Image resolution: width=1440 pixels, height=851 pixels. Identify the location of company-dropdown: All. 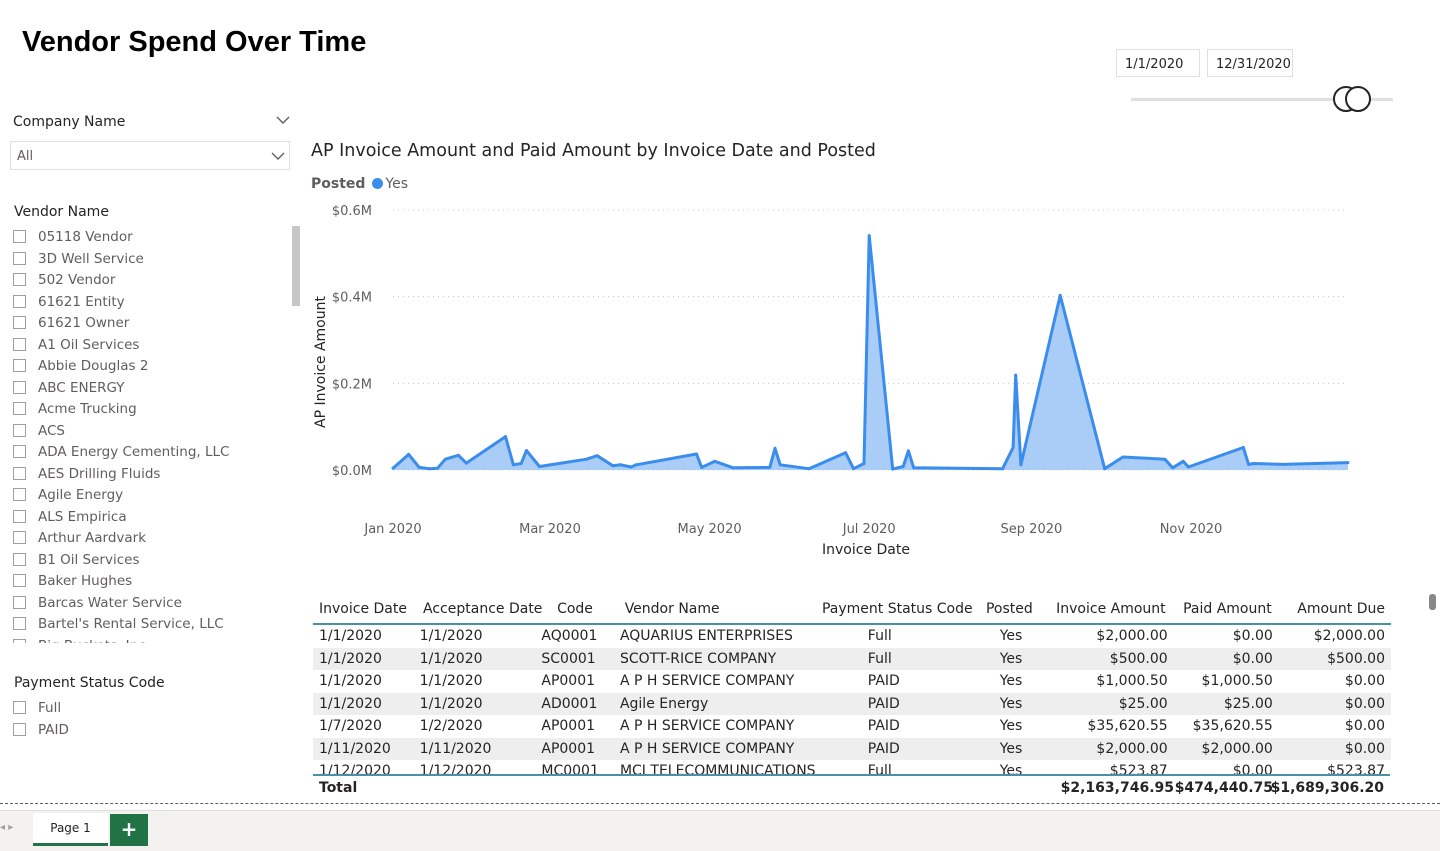
(150, 155).